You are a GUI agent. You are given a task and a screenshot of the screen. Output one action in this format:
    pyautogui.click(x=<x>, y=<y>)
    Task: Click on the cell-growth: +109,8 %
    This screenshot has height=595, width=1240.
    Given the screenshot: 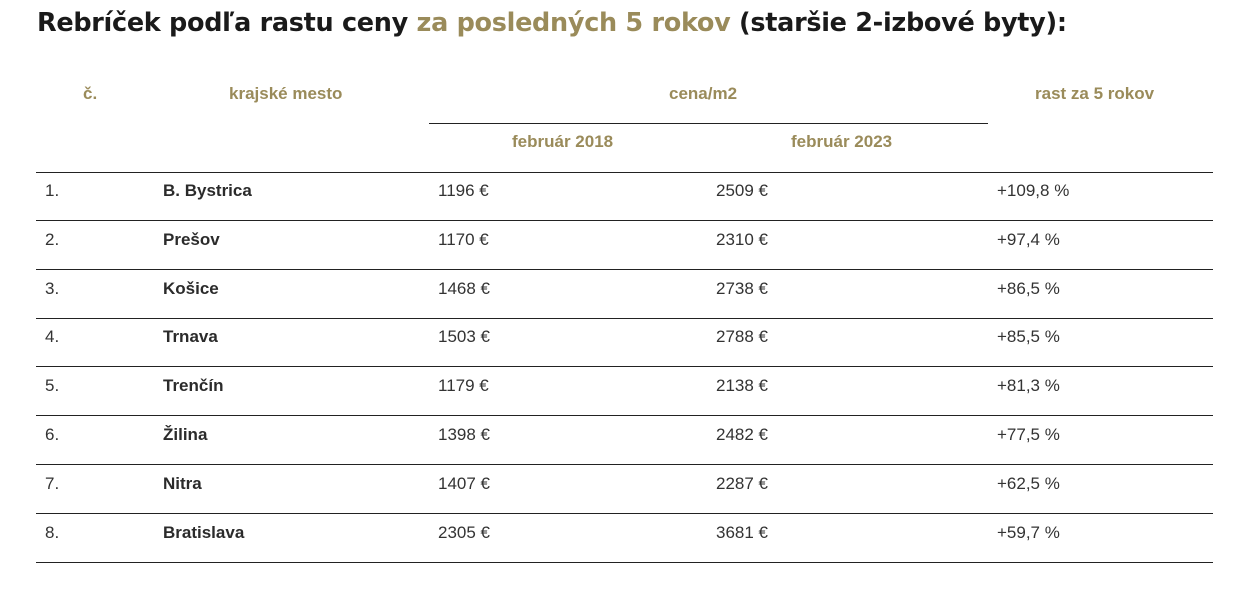 What is the action you would take?
    pyautogui.click(x=1033, y=190)
    